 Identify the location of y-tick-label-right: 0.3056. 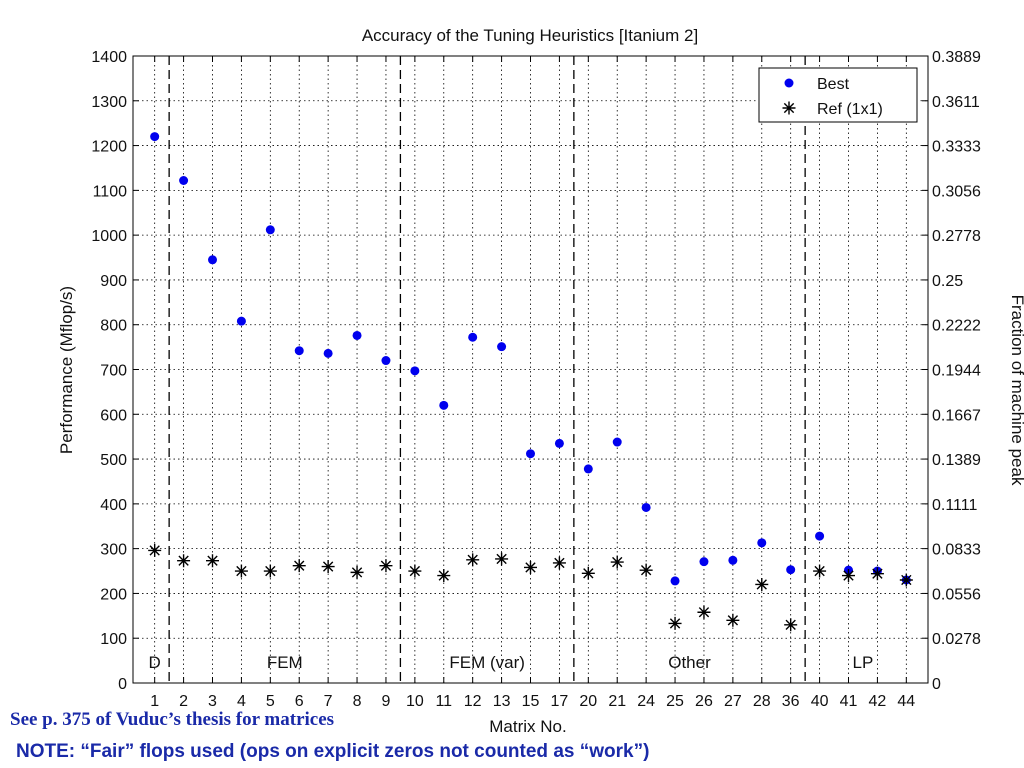
(956, 191).